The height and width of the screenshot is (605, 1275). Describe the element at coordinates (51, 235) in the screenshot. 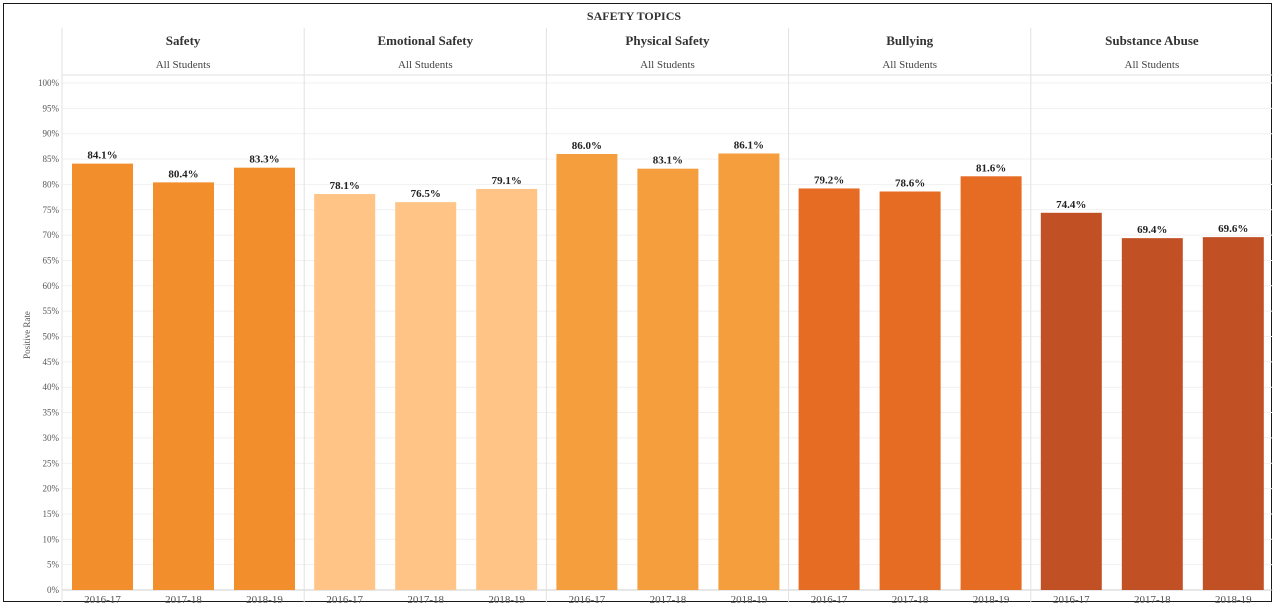

I see `y-tick-label: 70%` at that location.